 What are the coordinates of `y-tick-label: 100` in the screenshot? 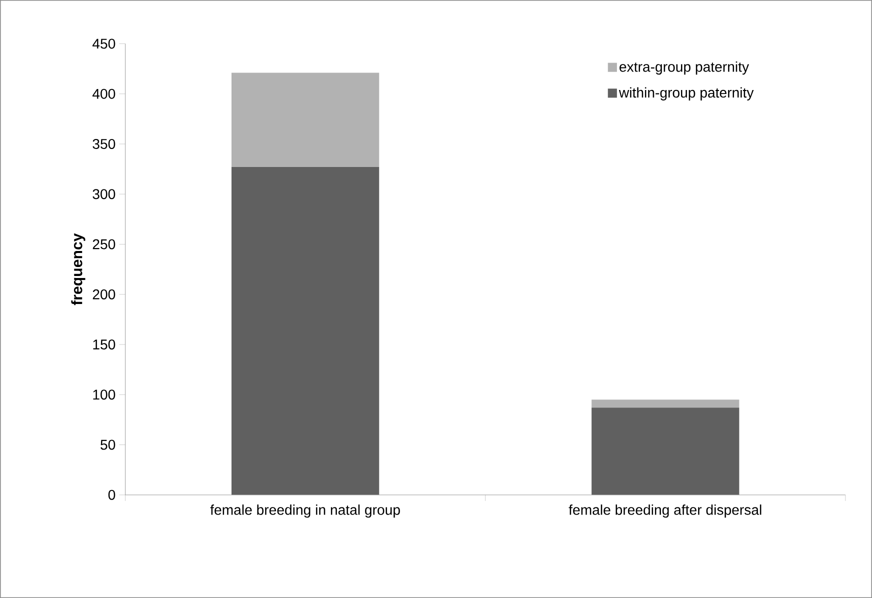 It's located at (104, 395).